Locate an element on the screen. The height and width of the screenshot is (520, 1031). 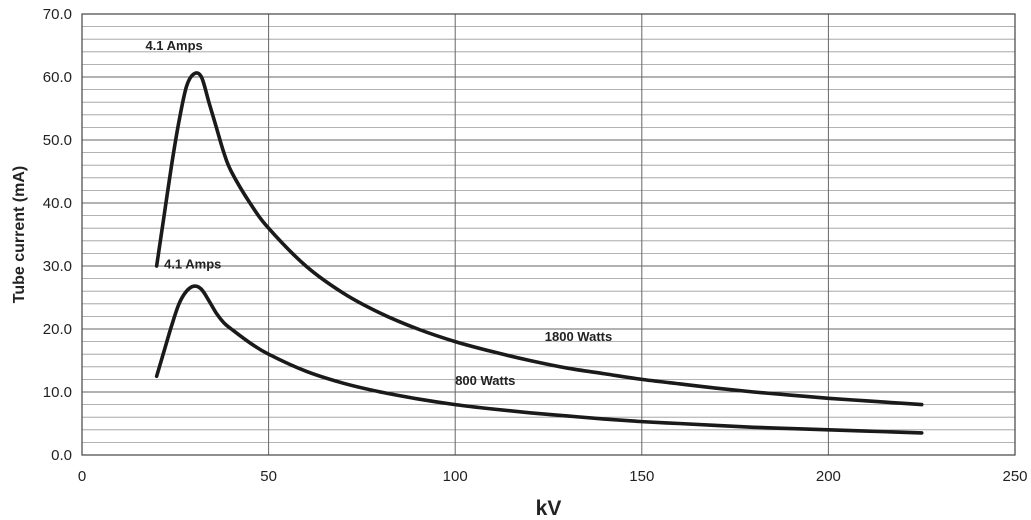
x-tick-label: 250 is located at coordinates (1014, 476).